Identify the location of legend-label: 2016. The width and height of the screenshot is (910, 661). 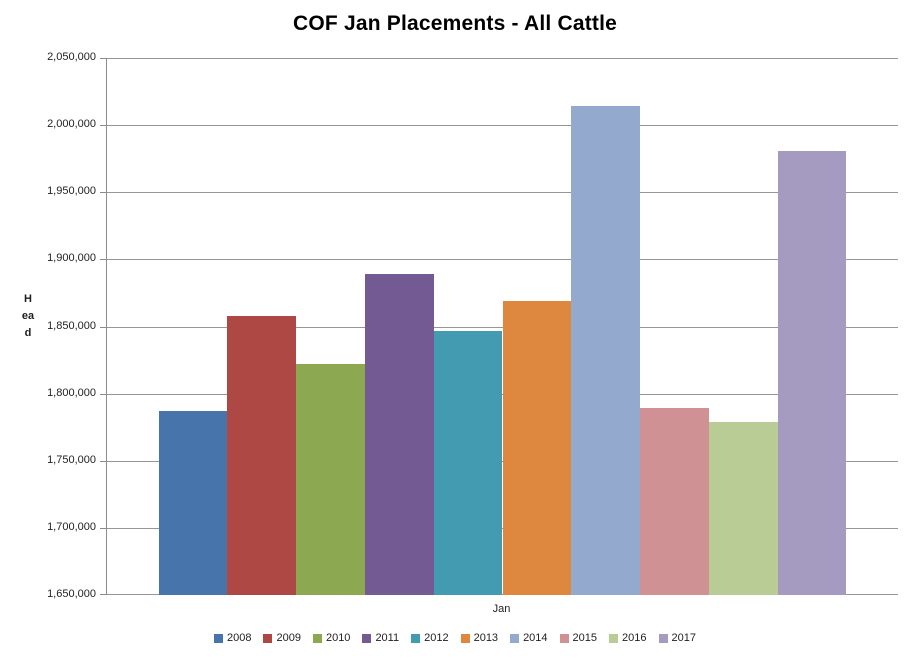
(634, 638).